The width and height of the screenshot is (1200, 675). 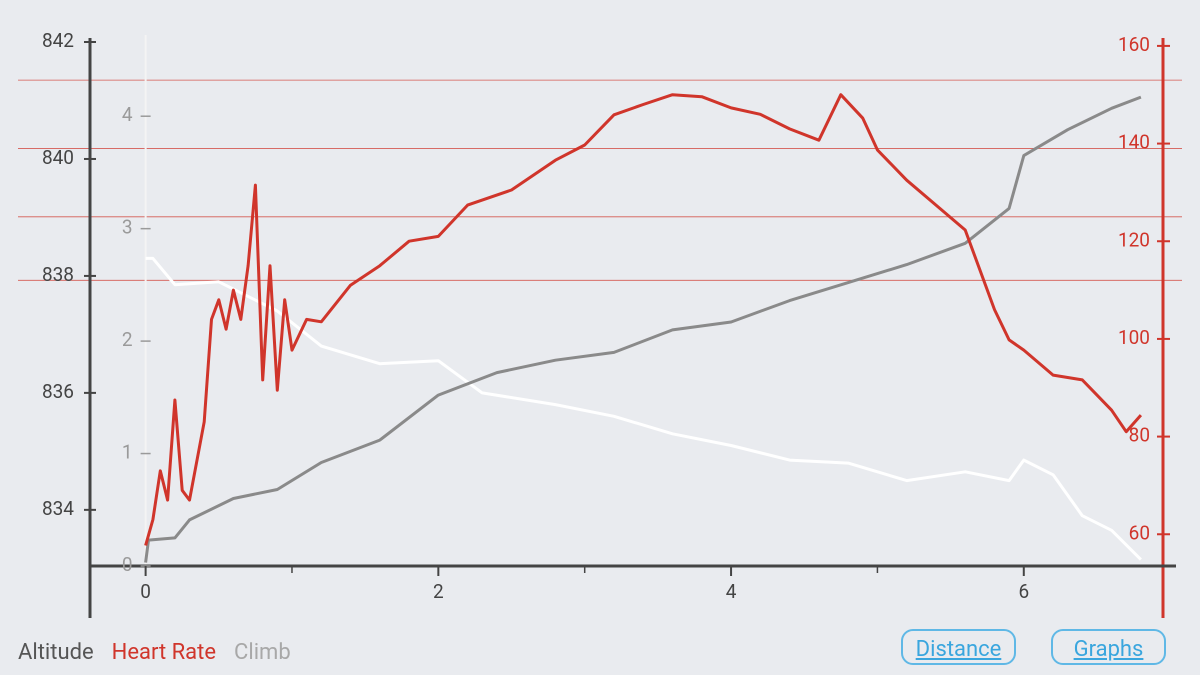 What do you see at coordinates (1139, 435) in the screenshot?
I see `y2-tick-label: 80` at bounding box center [1139, 435].